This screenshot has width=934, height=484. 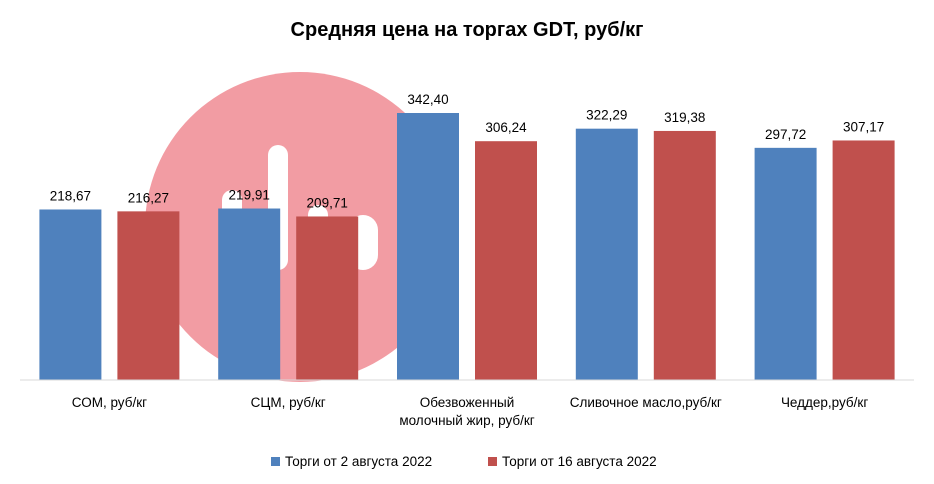 What do you see at coordinates (579, 461) in the screenshot?
I see `legend-label-2: Торги от 16 августа 2022` at bounding box center [579, 461].